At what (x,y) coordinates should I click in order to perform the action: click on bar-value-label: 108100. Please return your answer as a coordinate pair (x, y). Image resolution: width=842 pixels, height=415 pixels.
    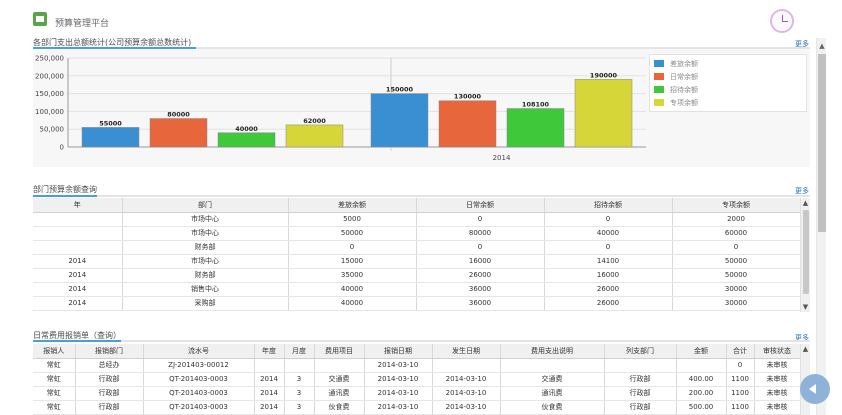
    Looking at the image, I should click on (536, 105).